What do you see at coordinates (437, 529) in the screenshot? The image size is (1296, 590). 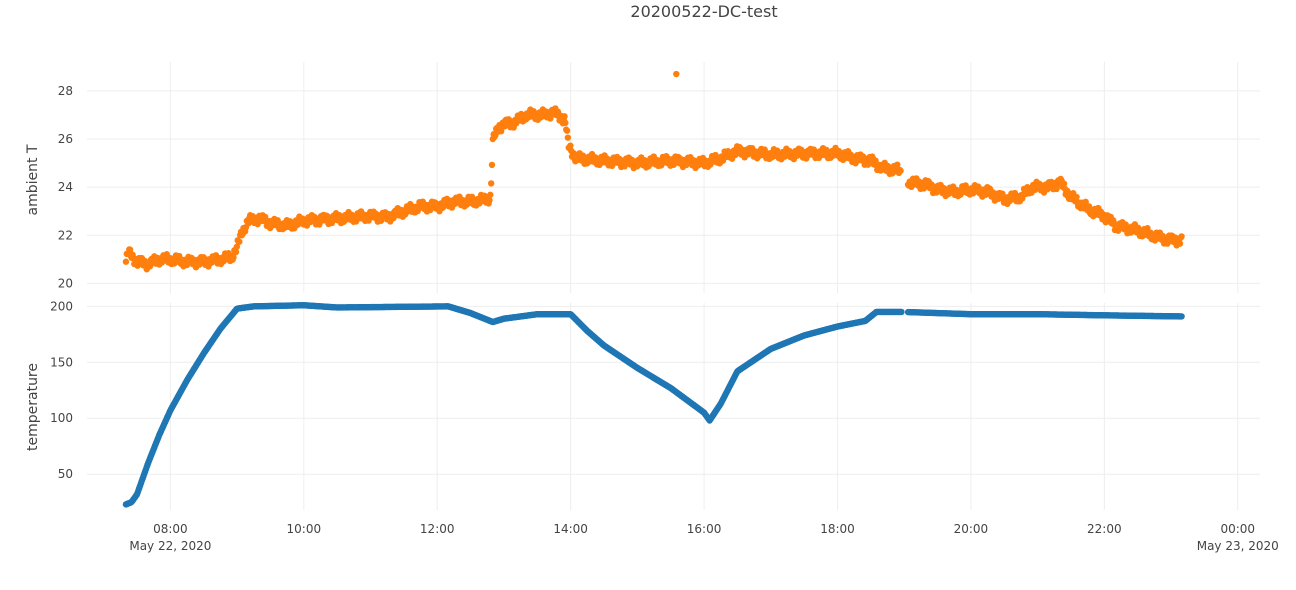 I see `x-tick-label: 12:00` at bounding box center [437, 529].